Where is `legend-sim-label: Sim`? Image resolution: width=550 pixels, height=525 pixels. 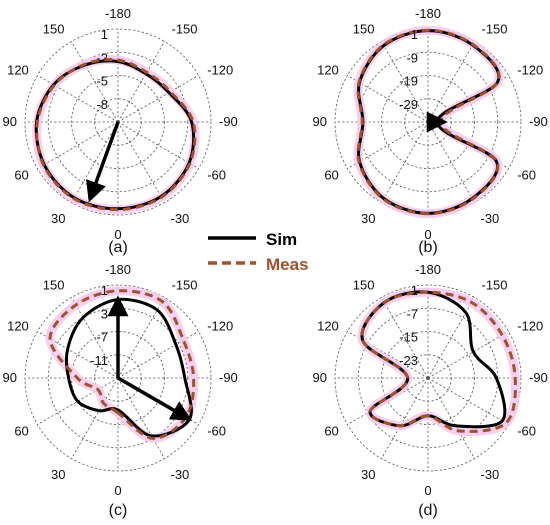 legend-sim-label: Sim is located at coordinates (281, 239).